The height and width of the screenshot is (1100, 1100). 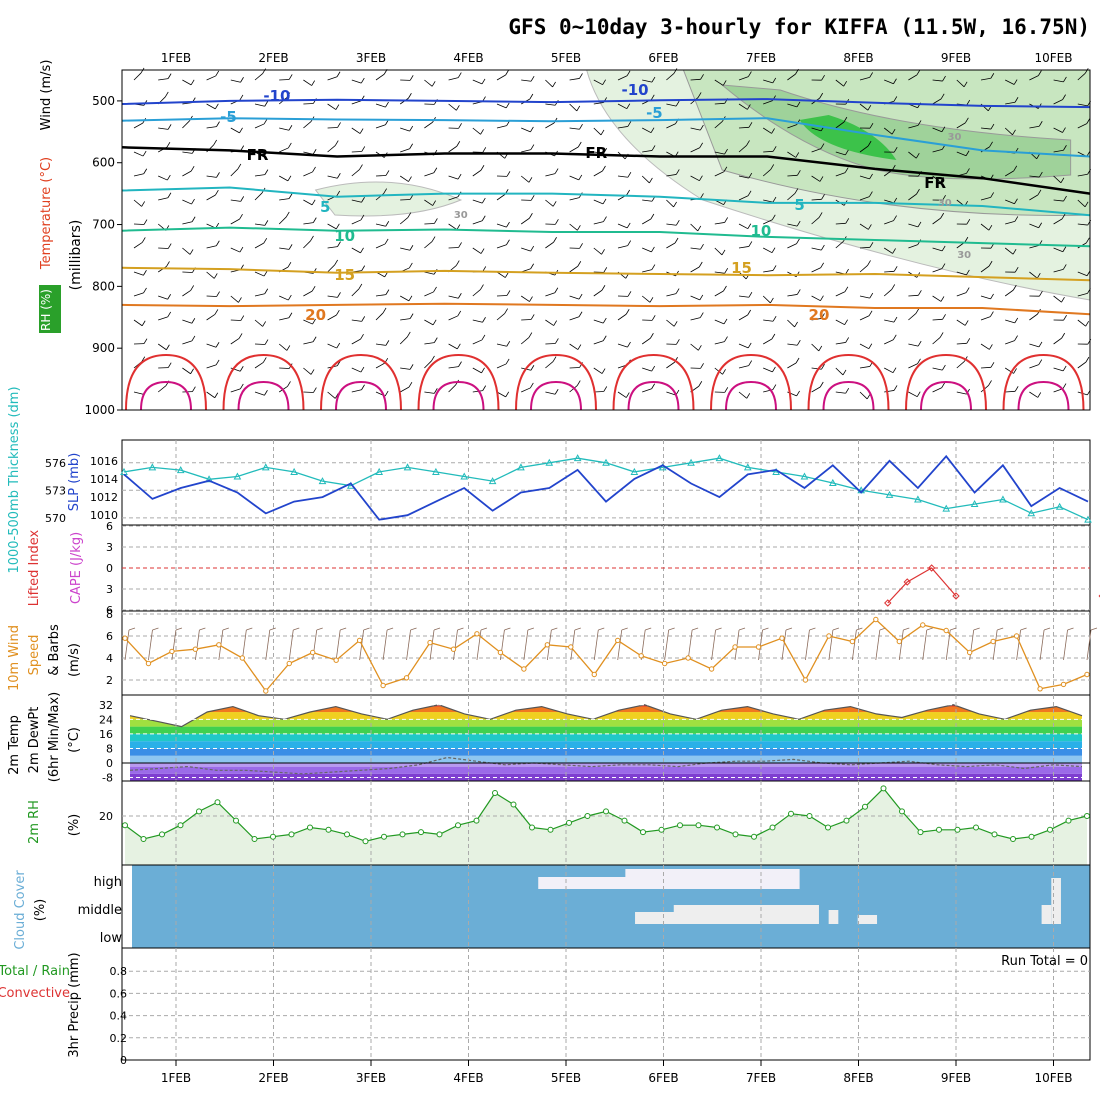 I want to click on y-tick-label: -8, so click(x=107, y=778).